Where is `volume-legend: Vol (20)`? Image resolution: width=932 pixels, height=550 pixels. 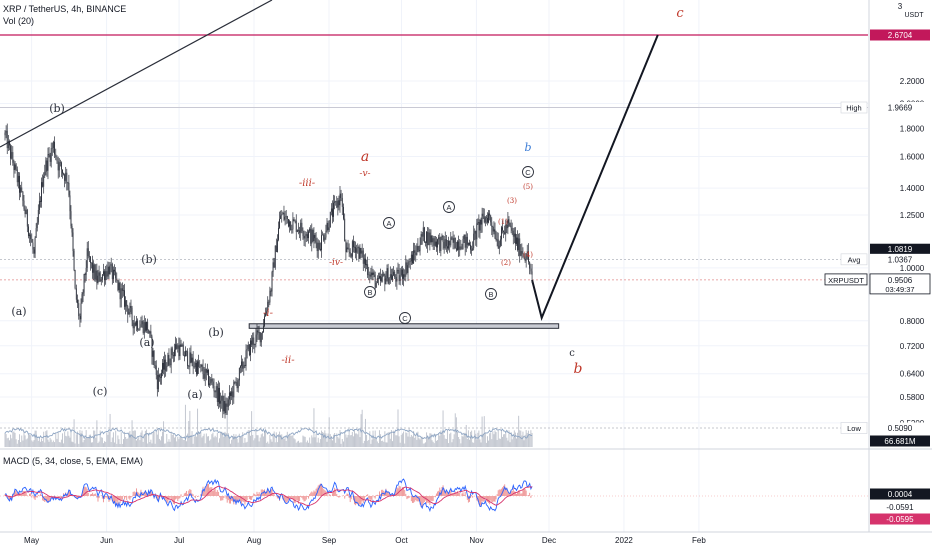
volume-legend: Vol (20) is located at coordinates (19, 21).